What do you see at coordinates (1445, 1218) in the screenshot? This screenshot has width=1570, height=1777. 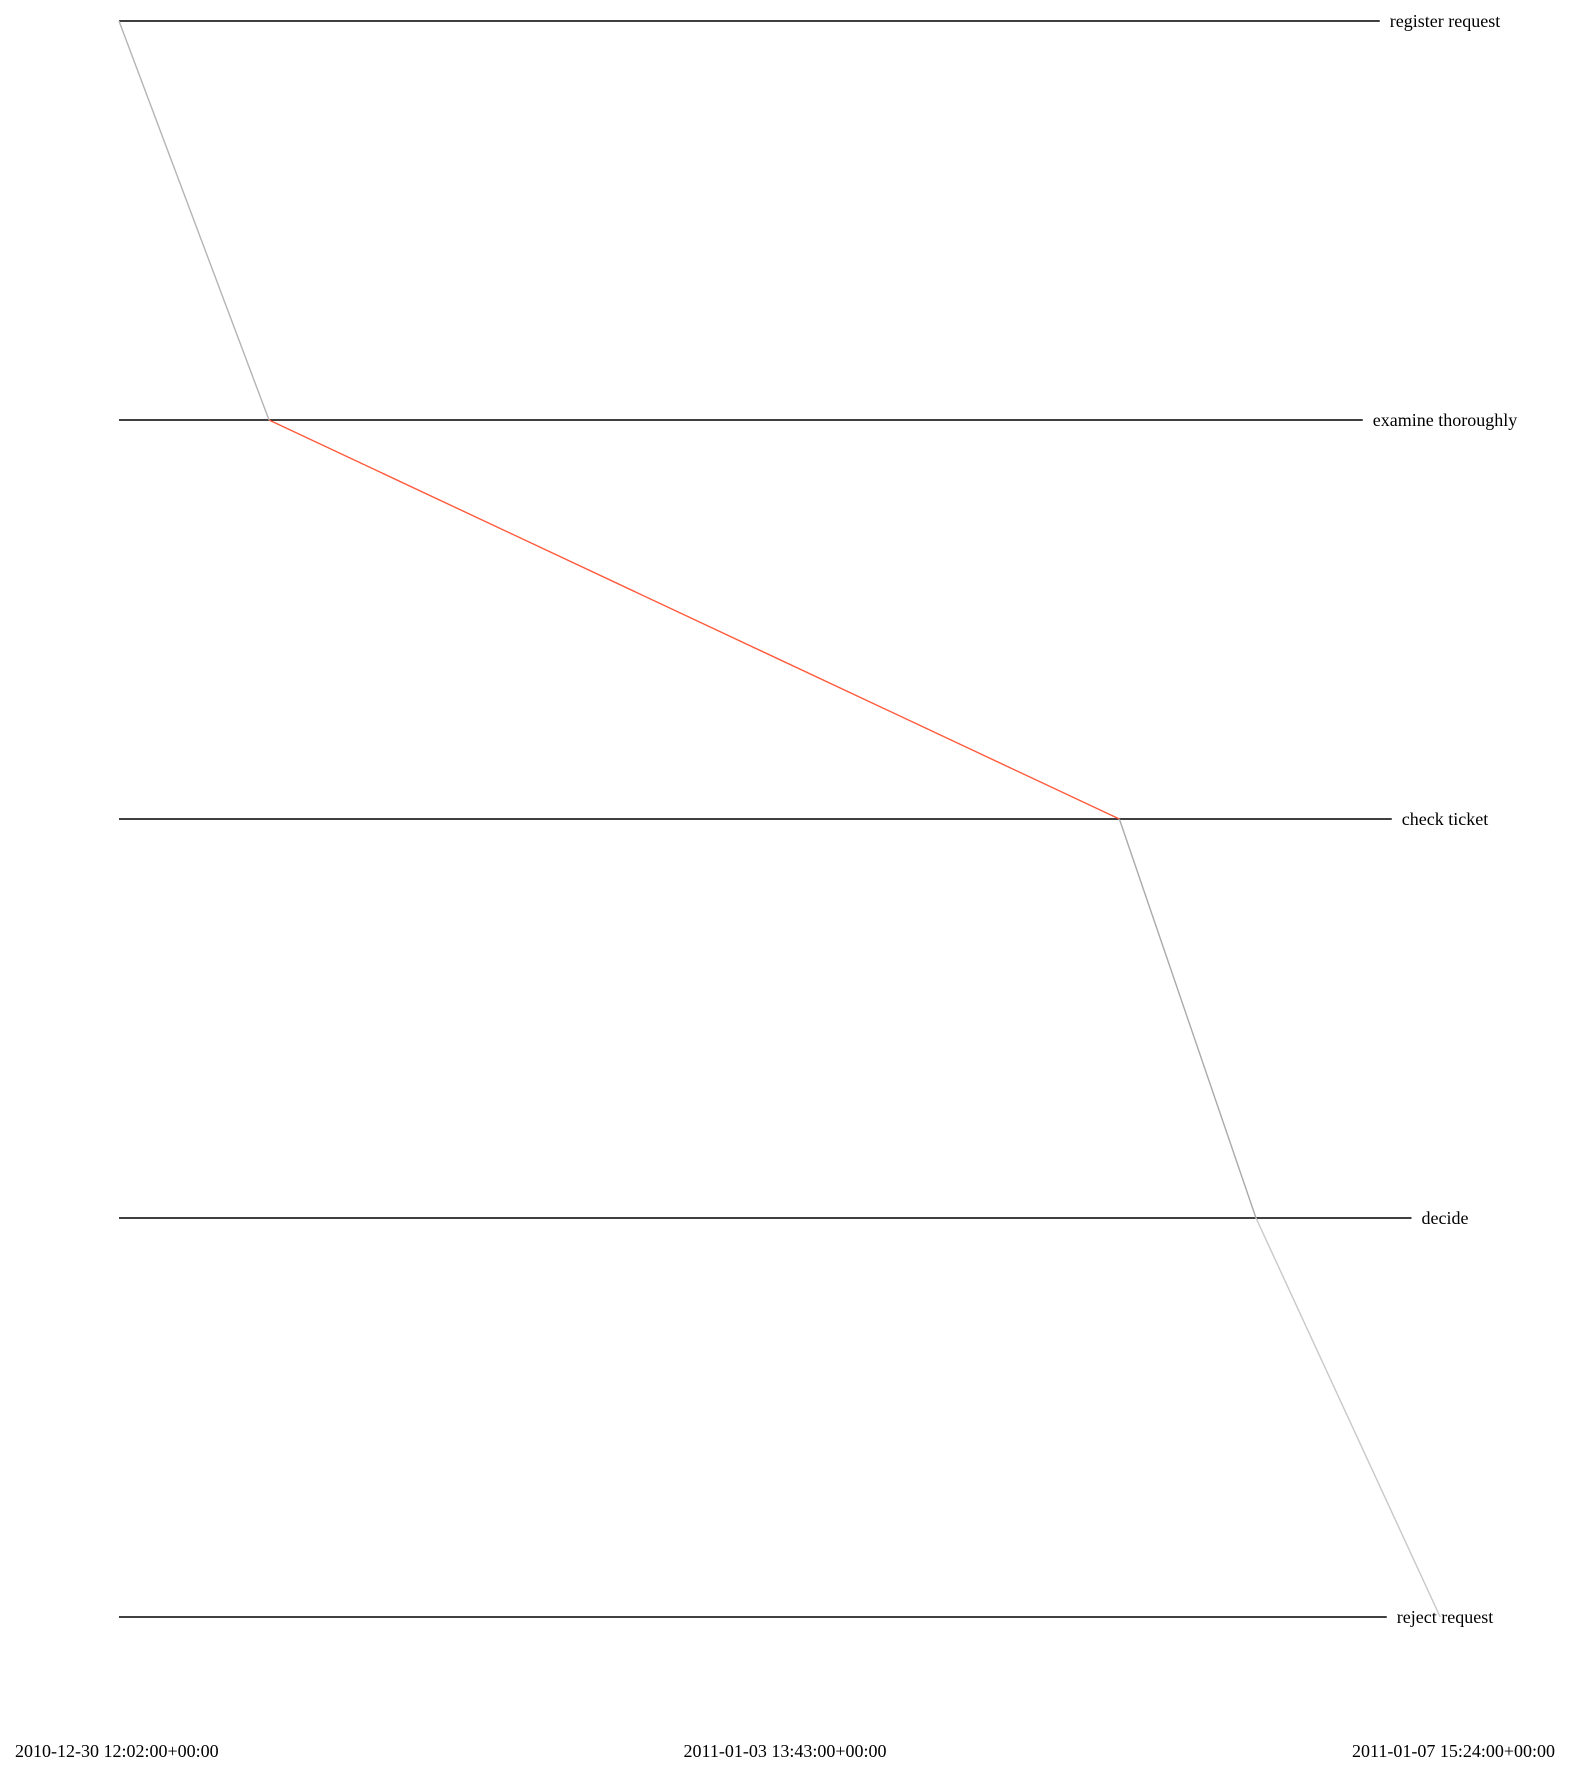 I see `lane-label-decide: decide` at bounding box center [1445, 1218].